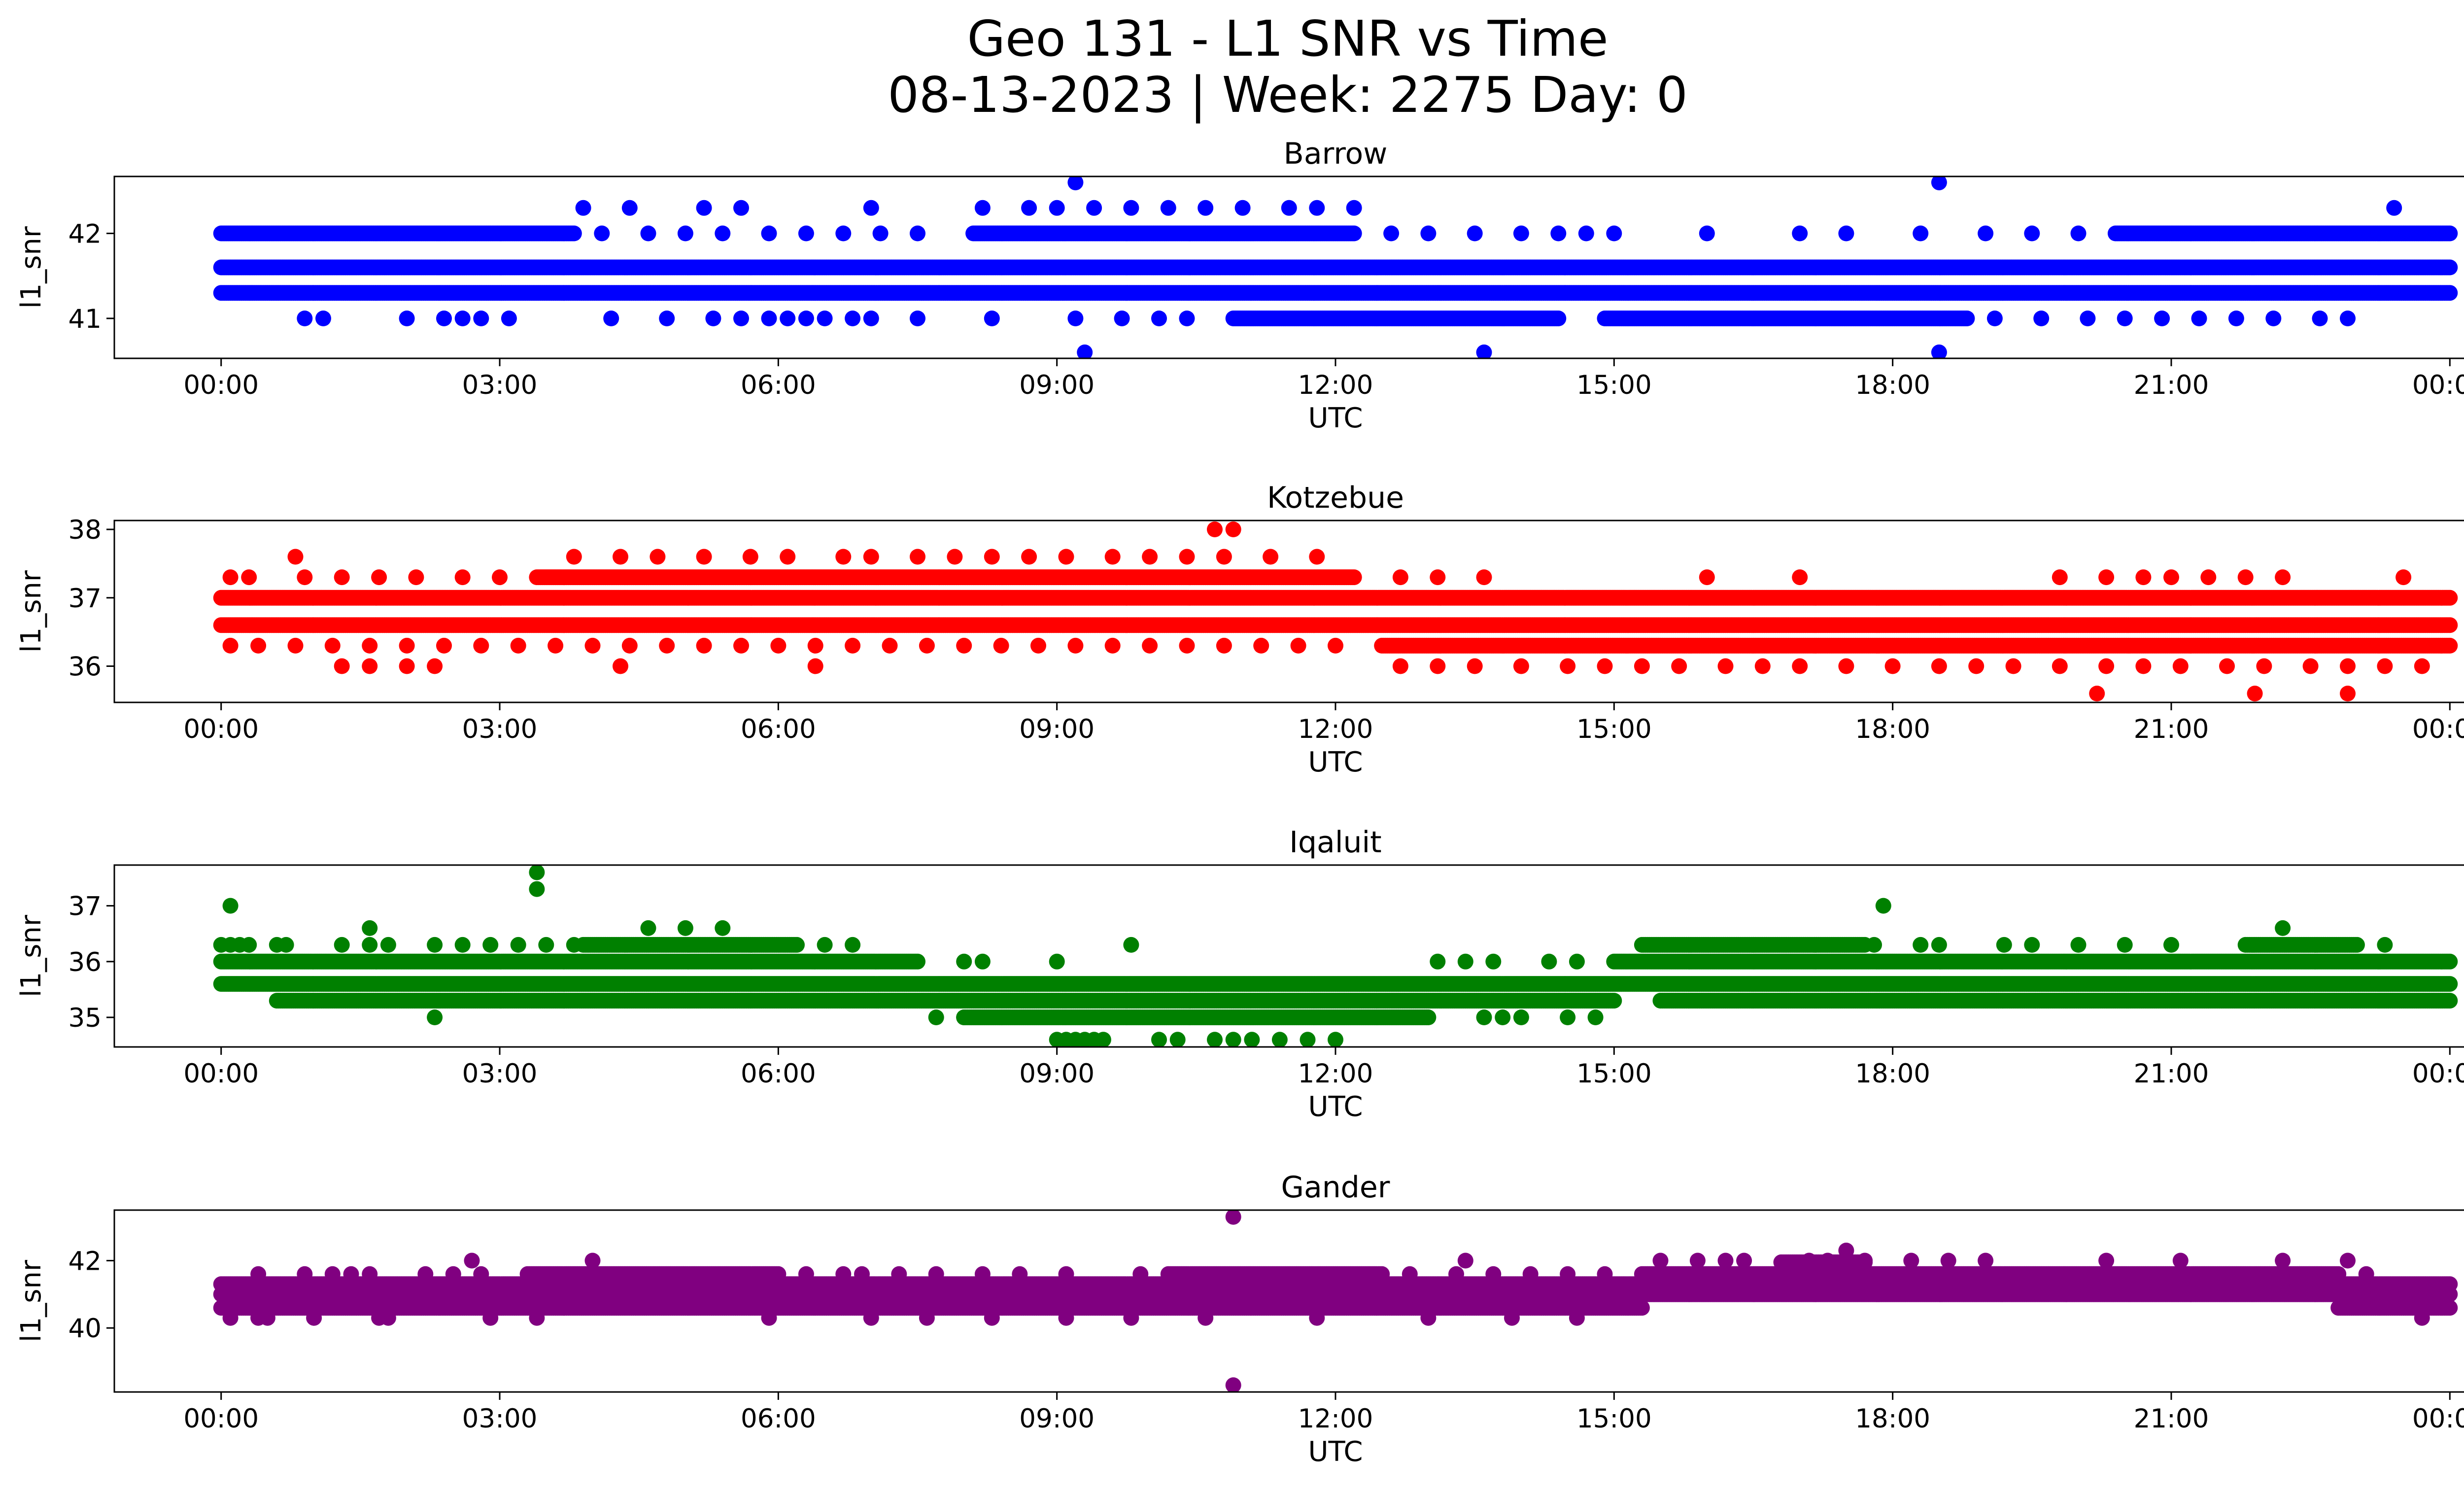  I want to click on x-tick-label: 15:00, so click(1614, 385).